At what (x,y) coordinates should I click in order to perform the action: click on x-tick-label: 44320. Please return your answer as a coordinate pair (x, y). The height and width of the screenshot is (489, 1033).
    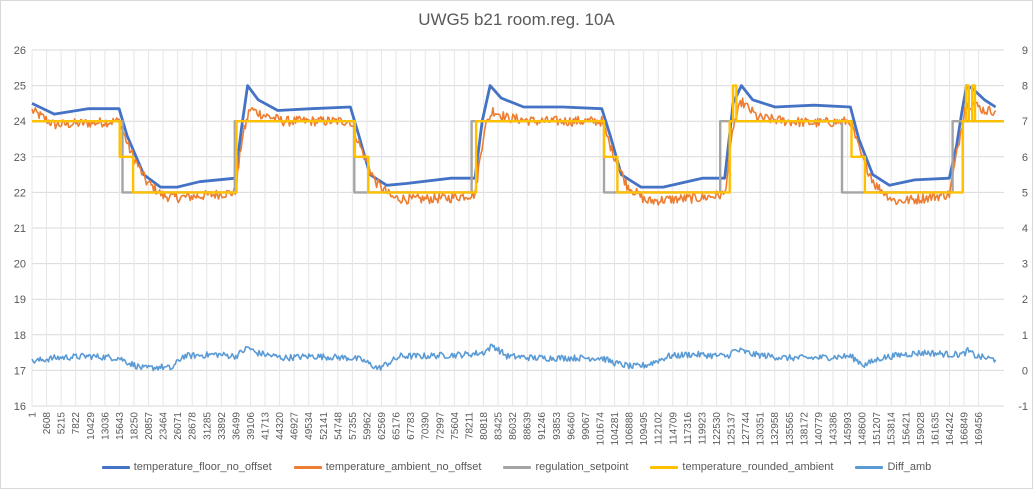
    Looking at the image, I should click on (280, 426).